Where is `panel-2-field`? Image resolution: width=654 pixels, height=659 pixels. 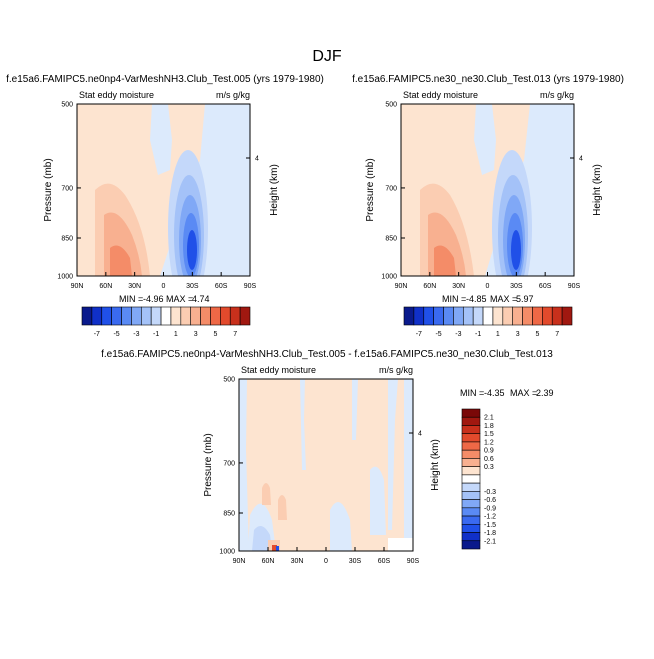
panel-2-field is located at coordinates (487, 190).